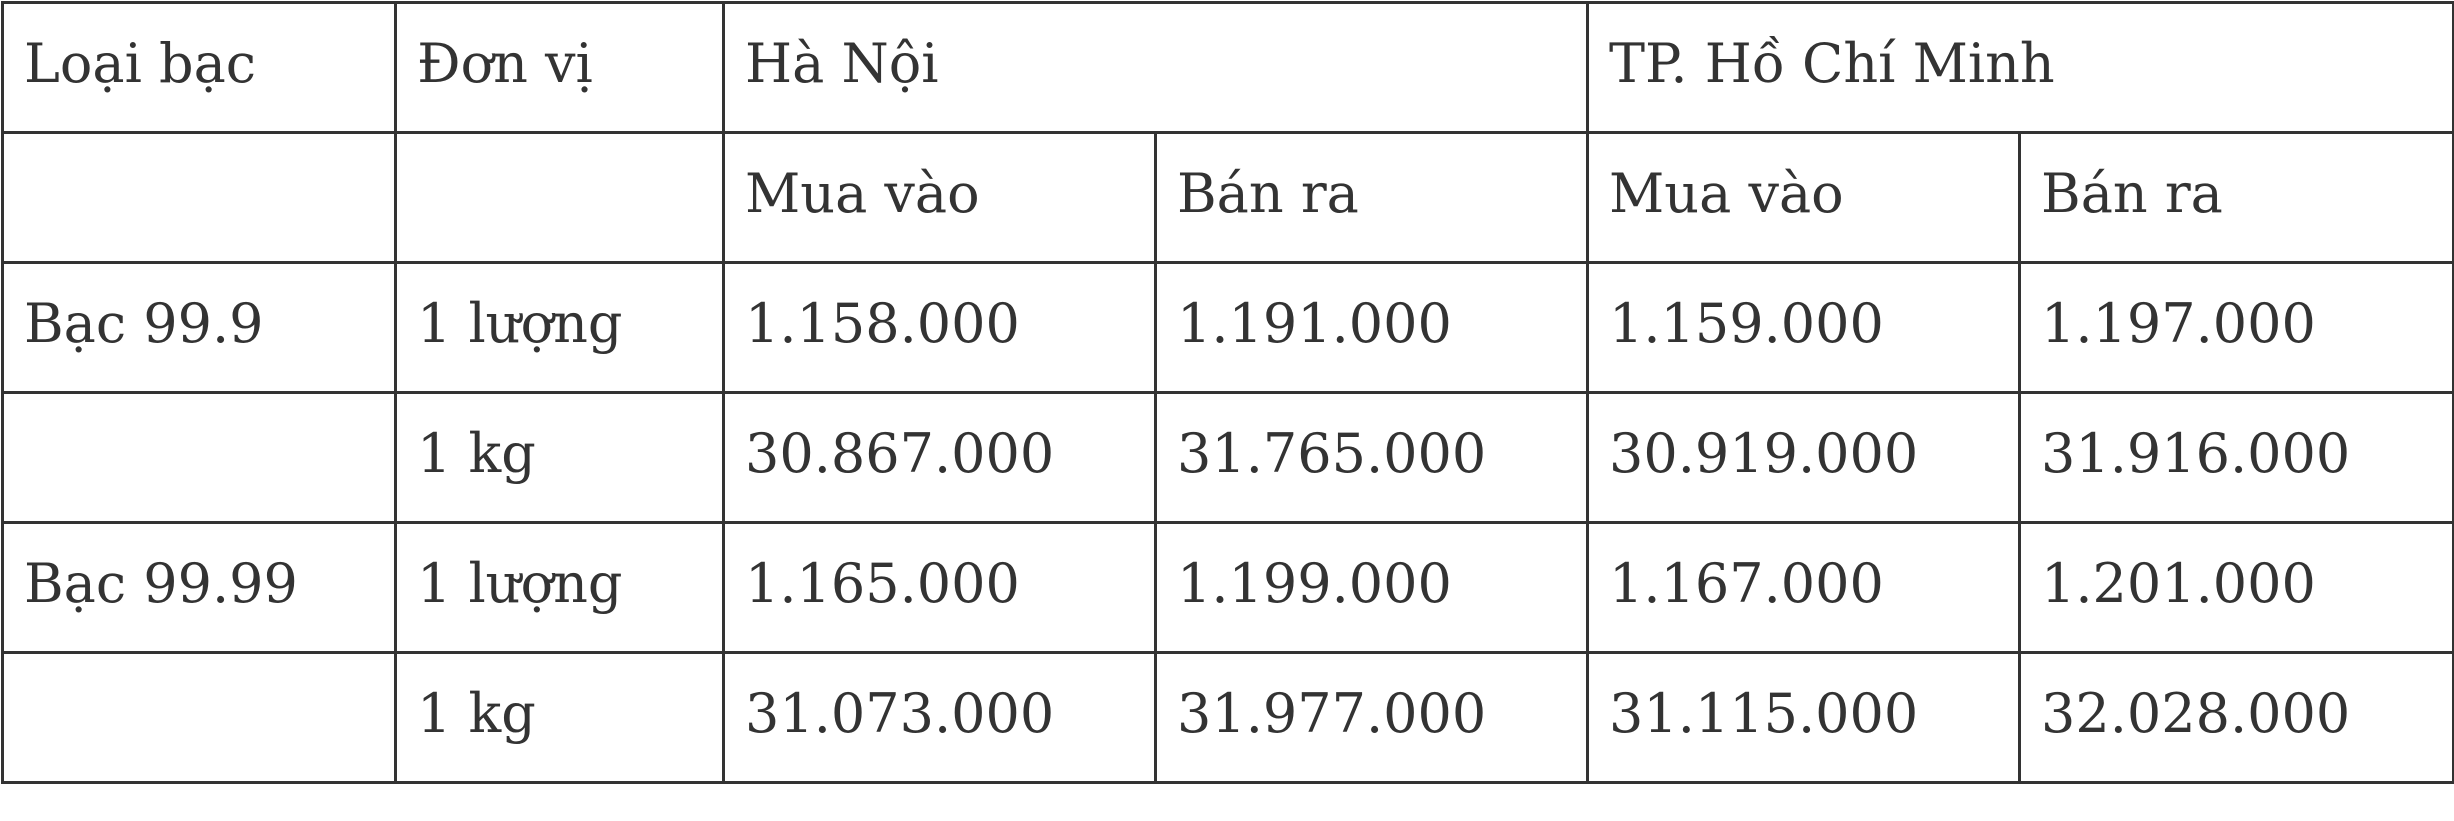 This screenshot has width=2454, height=821. I want to click on subheader-hn-sell: Bán ra, so click(1371, 197).